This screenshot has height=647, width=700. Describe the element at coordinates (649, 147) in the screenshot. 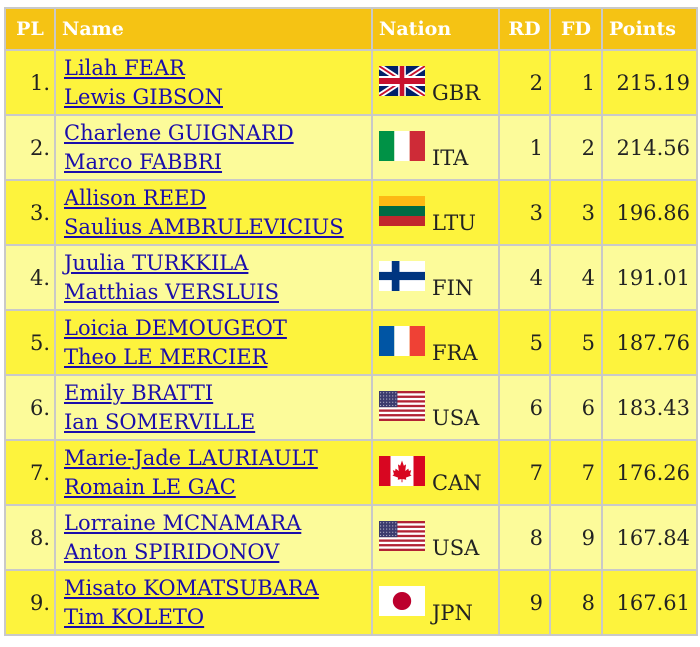

I see `total-points: 214.56` at that location.